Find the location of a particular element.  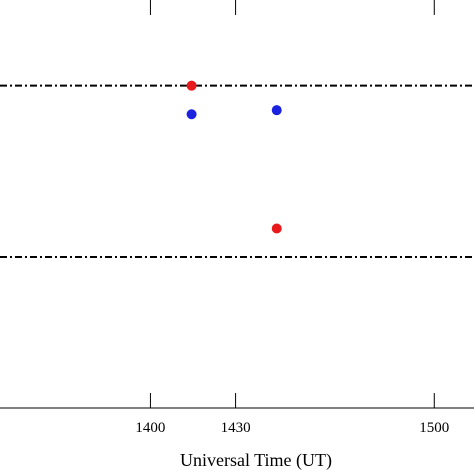

x-tick-label-1: 1430 is located at coordinates (236, 428).